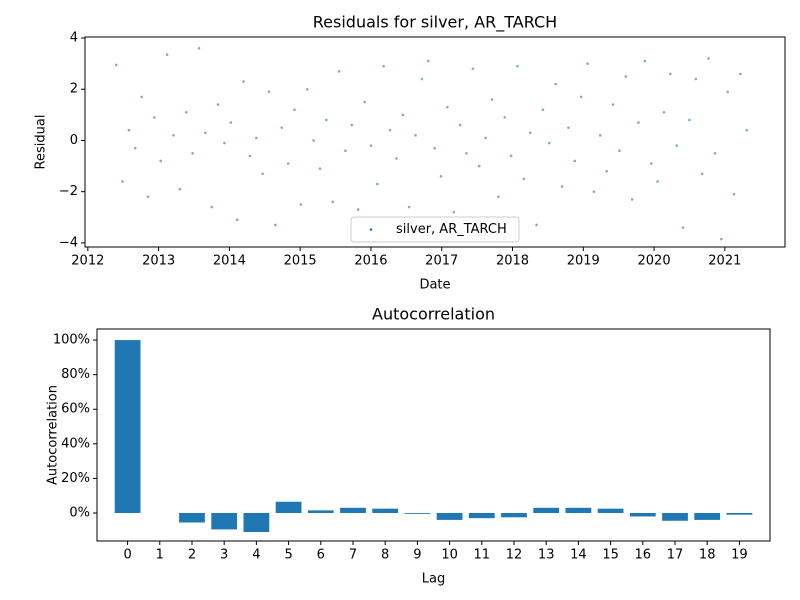 The height and width of the screenshot is (600, 800). What do you see at coordinates (583, 261) in the screenshot?
I see `x-tick-label: 2019` at bounding box center [583, 261].